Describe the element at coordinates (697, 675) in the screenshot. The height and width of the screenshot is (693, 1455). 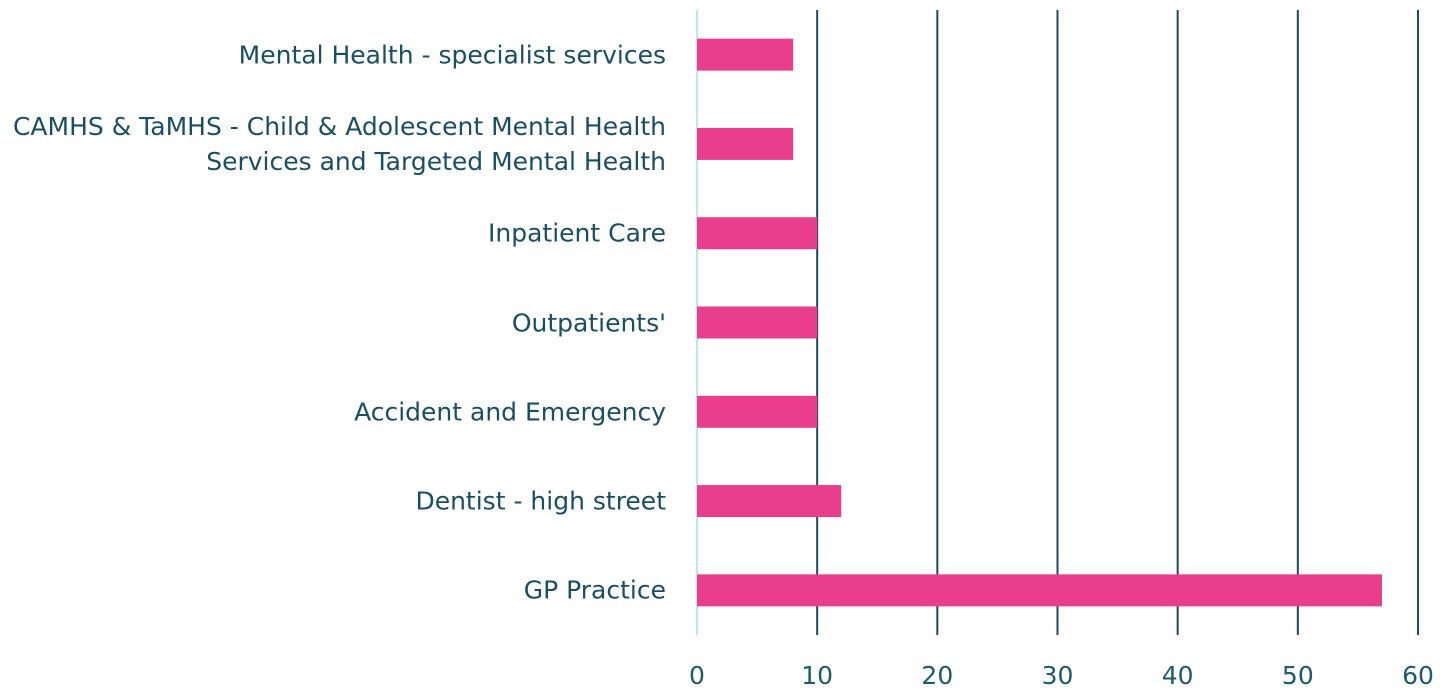
I see `x-tick-label: 0` at that location.